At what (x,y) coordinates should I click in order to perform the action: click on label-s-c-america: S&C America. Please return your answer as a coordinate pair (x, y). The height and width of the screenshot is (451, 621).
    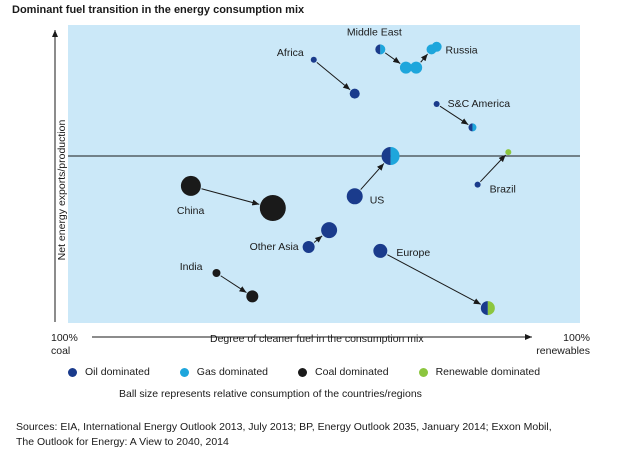
    Looking at the image, I should click on (479, 104).